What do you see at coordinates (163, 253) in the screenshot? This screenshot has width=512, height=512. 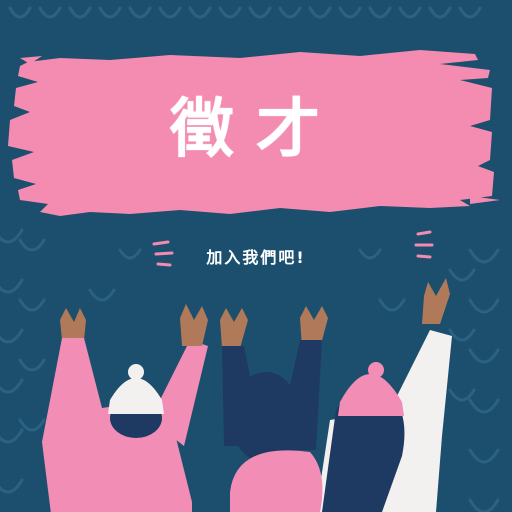 I see `emphasis-dashes-left` at bounding box center [163, 253].